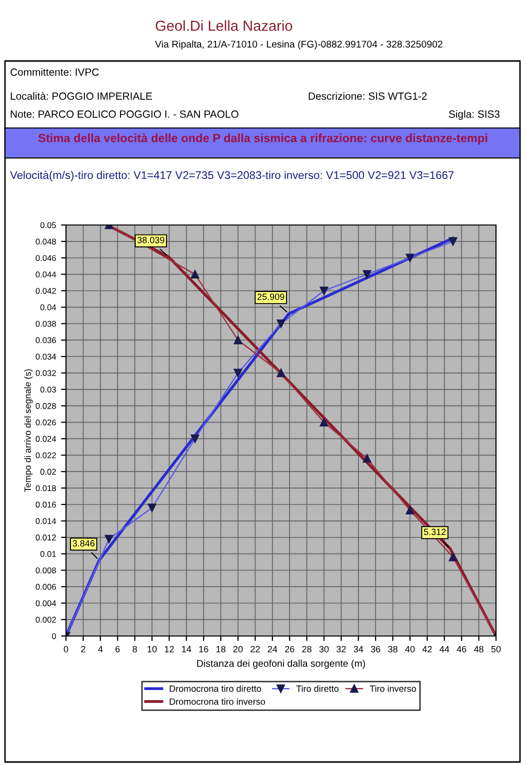 This screenshot has height=765, width=526. I want to click on y-tick-label: 0.036, so click(46, 340).